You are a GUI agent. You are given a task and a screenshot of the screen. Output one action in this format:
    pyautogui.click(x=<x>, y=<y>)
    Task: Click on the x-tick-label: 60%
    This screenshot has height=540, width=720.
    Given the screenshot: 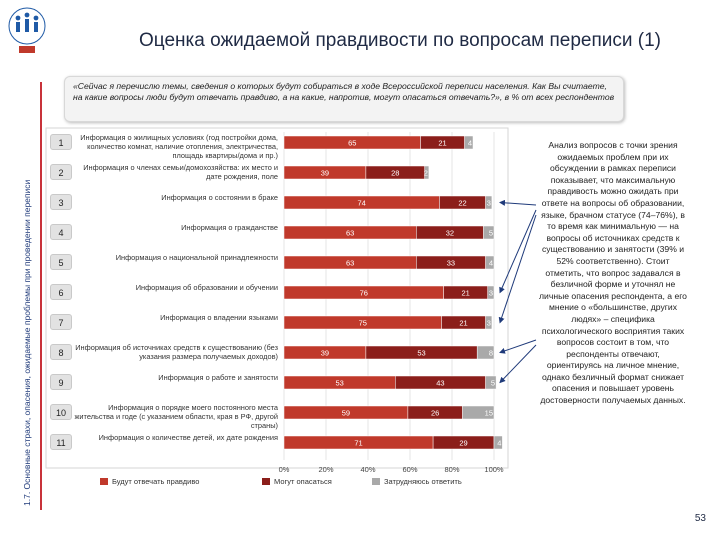 What is the action you would take?
    pyautogui.click(x=409, y=469)
    